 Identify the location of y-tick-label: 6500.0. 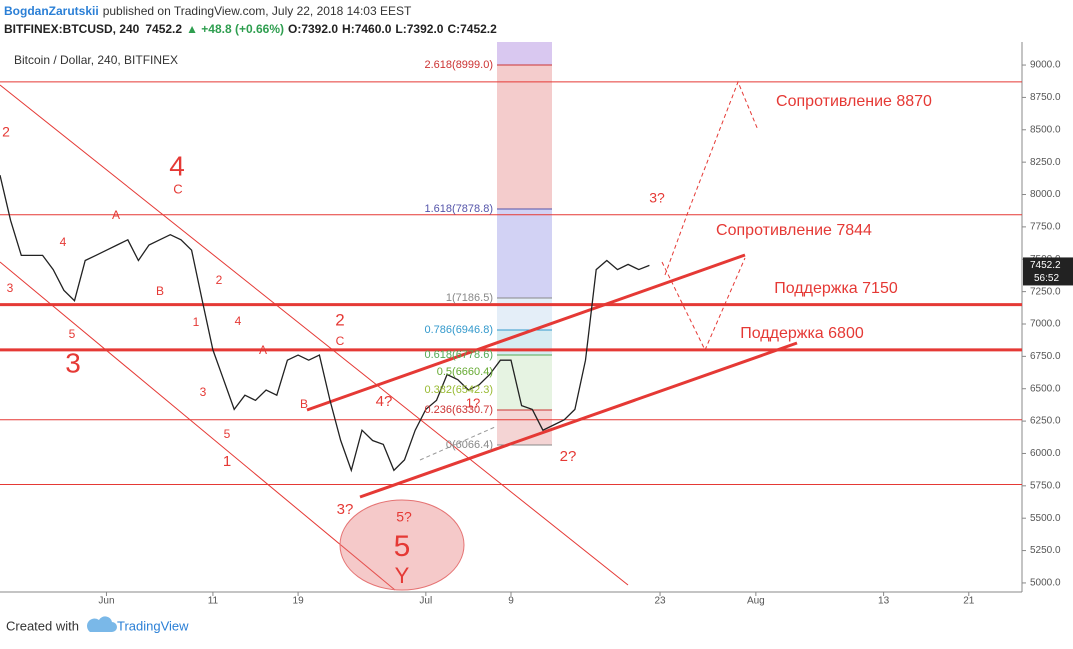
(1045, 388).